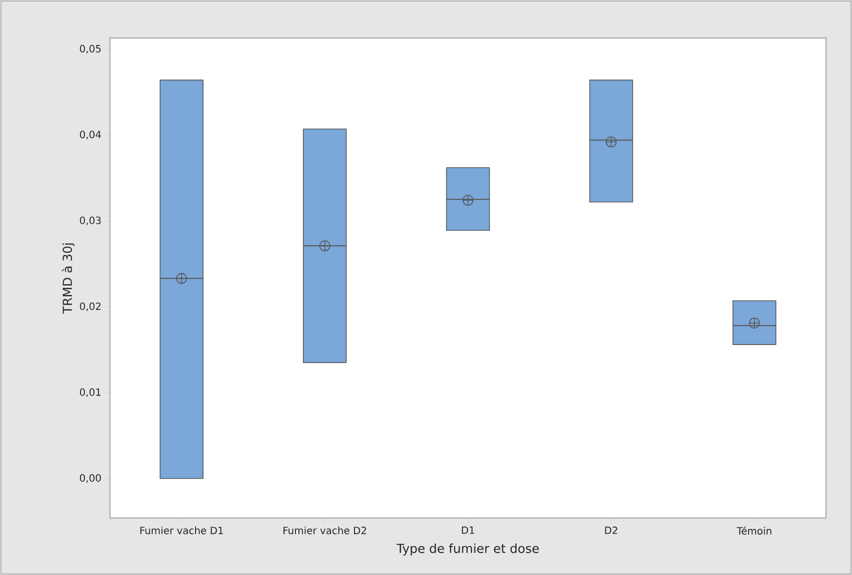 The image size is (852, 575). I want to click on y-tick-label: 0,03, so click(90, 221).